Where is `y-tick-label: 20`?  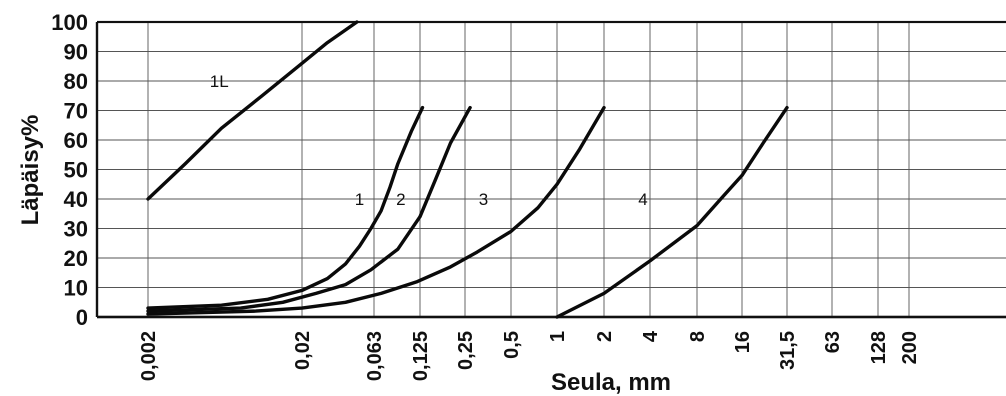
y-tick-label: 20 is located at coordinates (76, 258).